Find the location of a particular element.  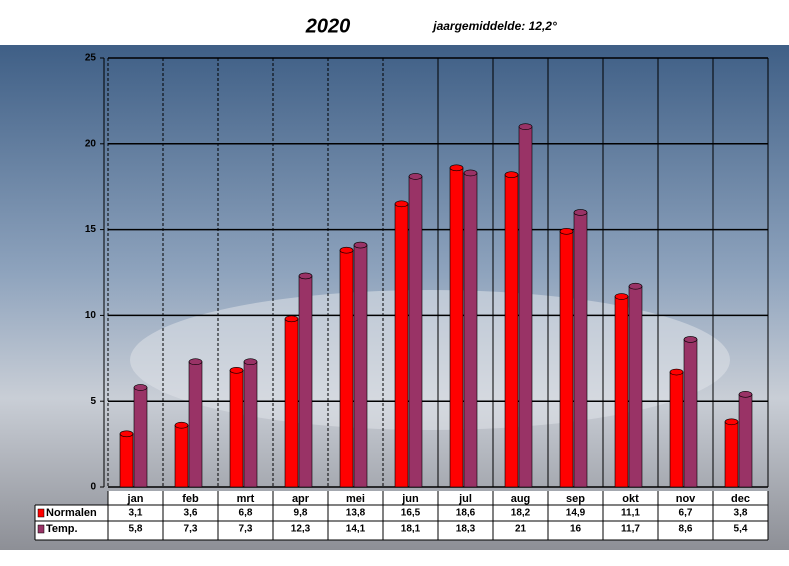

y-tick-label: 15 is located at coordinates (91, 229).